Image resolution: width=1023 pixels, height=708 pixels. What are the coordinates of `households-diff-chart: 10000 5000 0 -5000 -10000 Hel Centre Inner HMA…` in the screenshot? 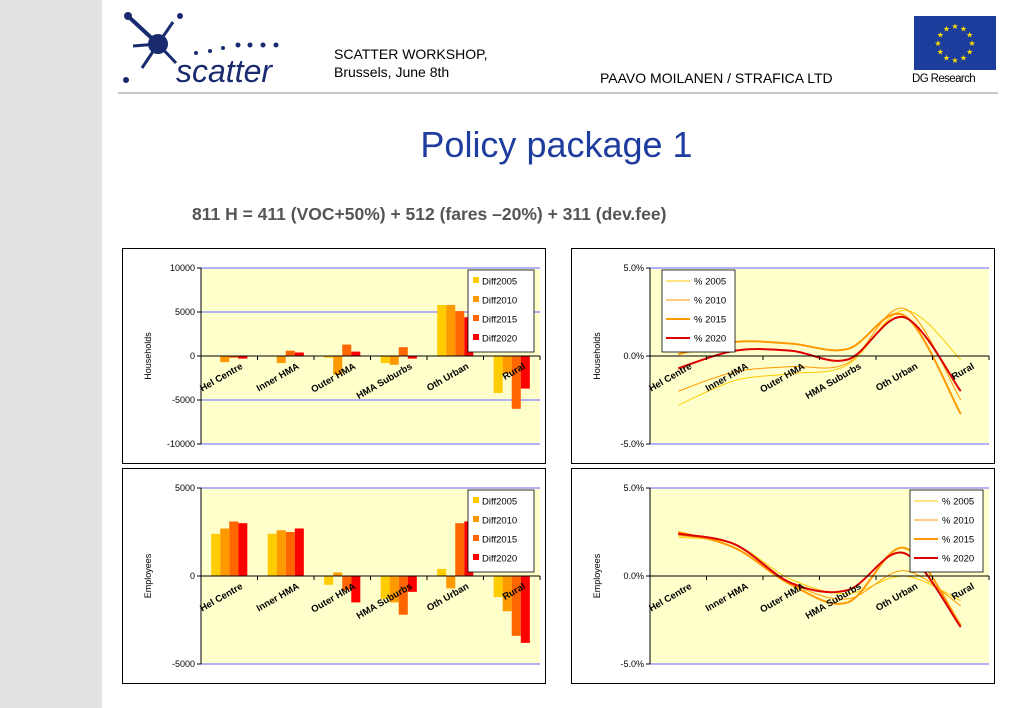 It's located at (334, 356).